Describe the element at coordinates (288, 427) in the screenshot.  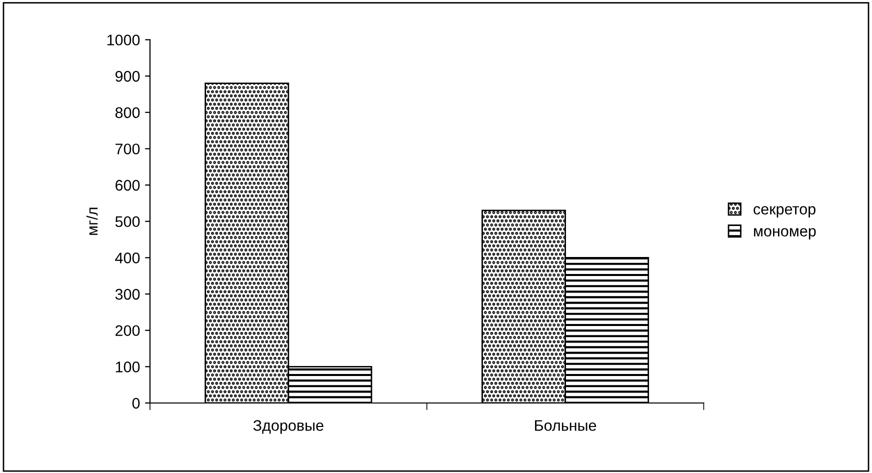
I see `x-tick-label: Здоровые` at that location.